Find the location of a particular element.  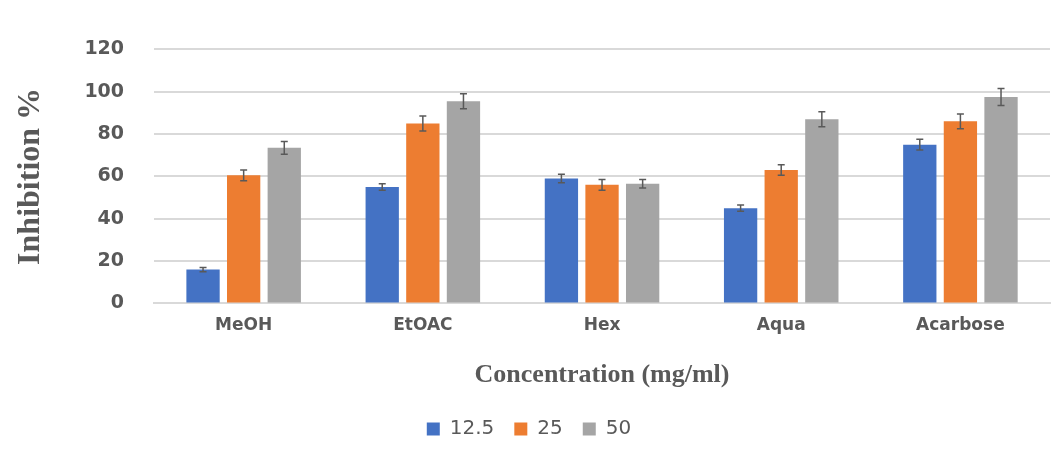

x-axis-title: Concentration (mg/ml) is located at coordinates (602, 374).